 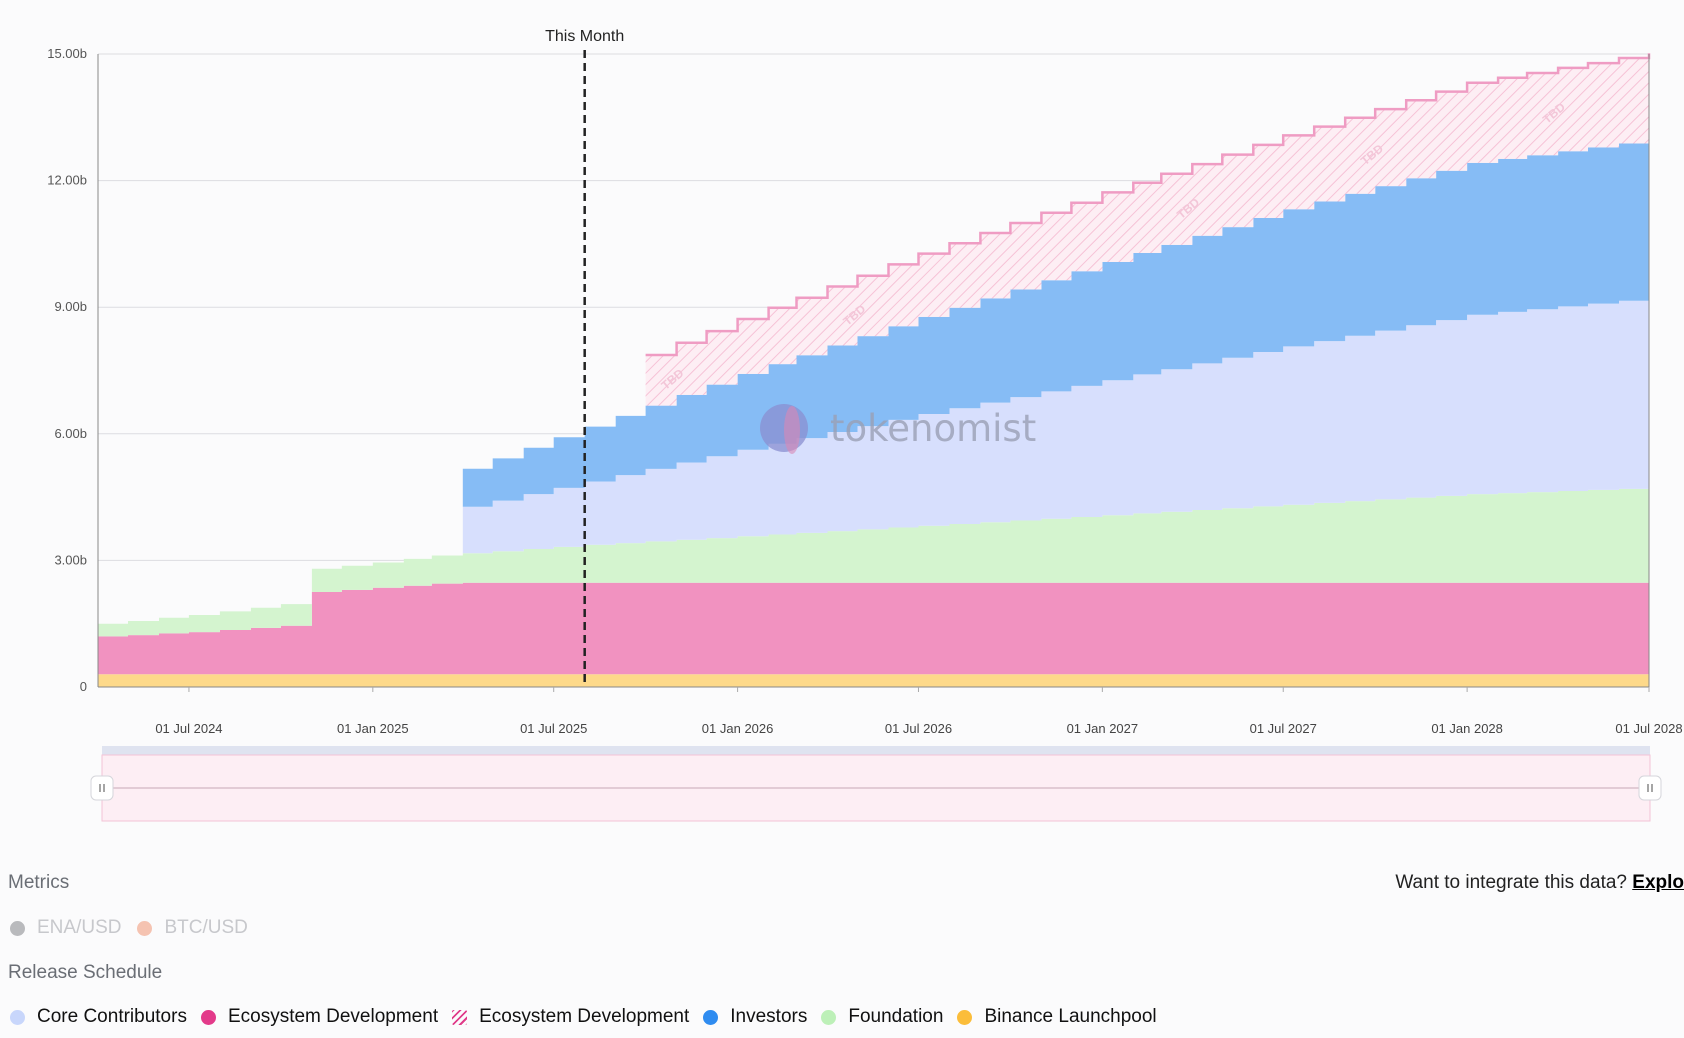 What do you see at coordinates (918, 728) in the screenshot?
I see `x-tick-label: 01 Jul 2026` at bounding box center [918, 728].